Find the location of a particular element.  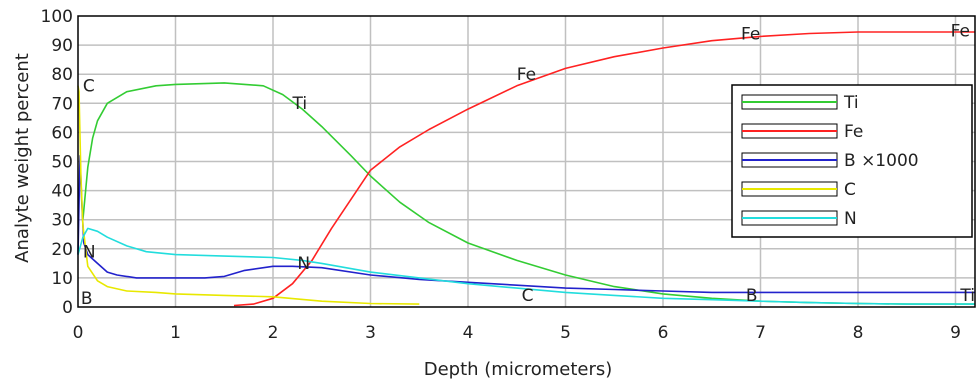

x-tick-label: 3 is located at coordinates (370, 333).